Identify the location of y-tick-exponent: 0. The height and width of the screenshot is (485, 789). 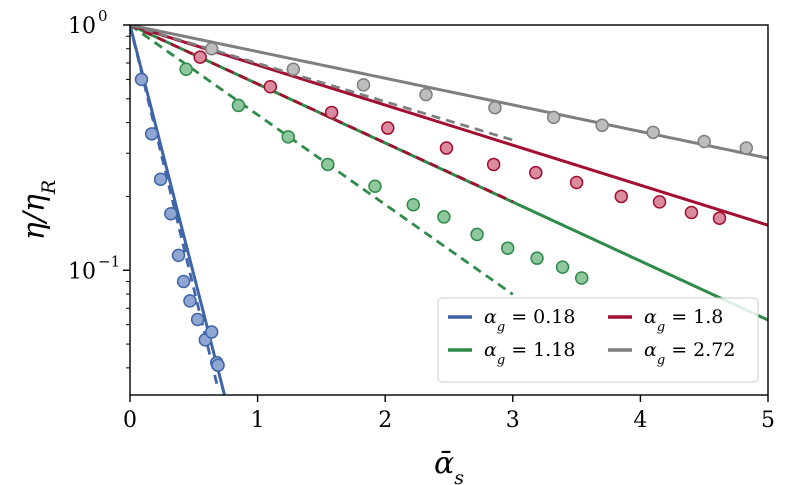
(103, 16).